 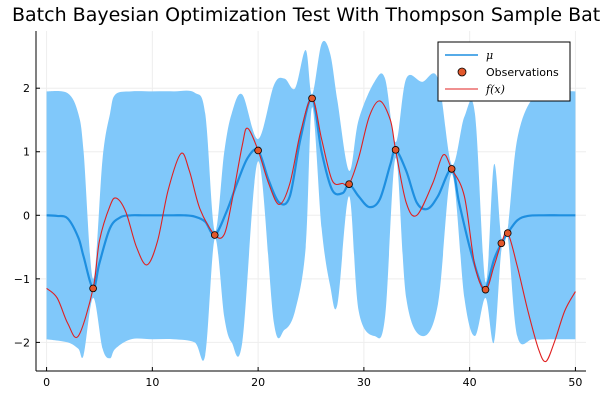 What do you see at coordinates (22, 279) in the screenshot?
I see `y-tick-label: −1` at bounding box center [22, 279].